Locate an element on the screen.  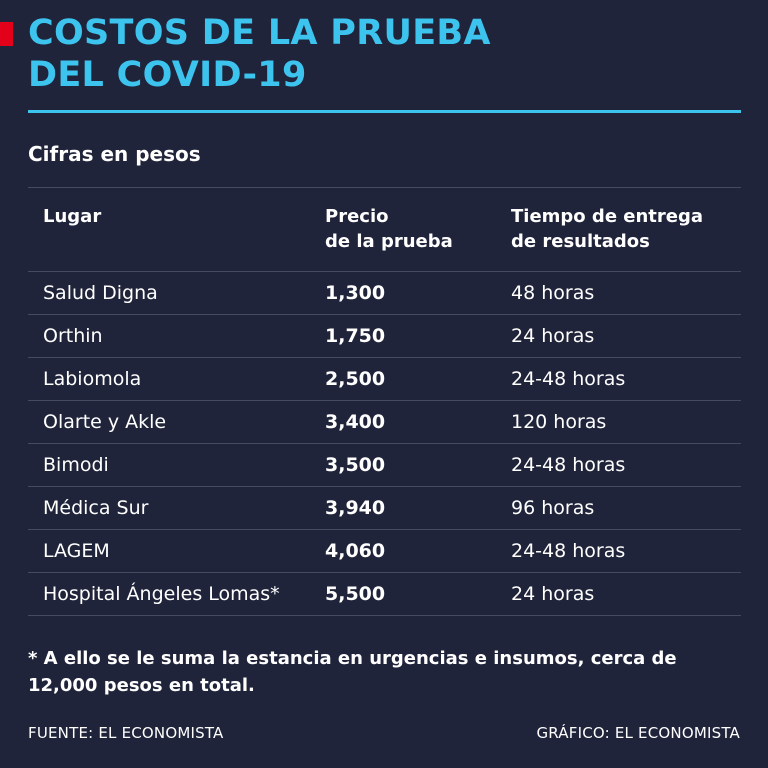
table-row: Hospital Ángeles Lomas* 5,500 24 horas is located at coordinates (384, 594).